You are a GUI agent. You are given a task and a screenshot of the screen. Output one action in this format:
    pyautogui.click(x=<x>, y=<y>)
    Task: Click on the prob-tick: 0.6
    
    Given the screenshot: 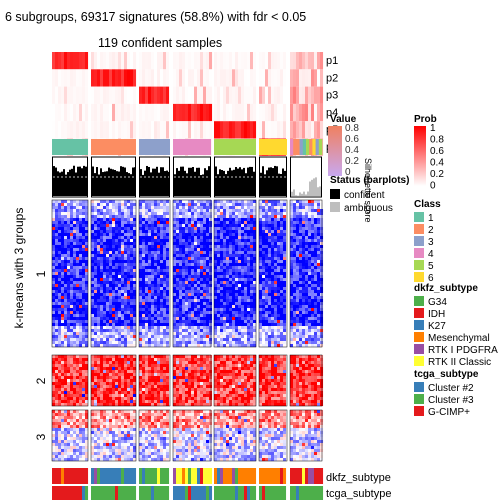 What is the action you would take?
    pyautogui.click(x=437, y=151)
    